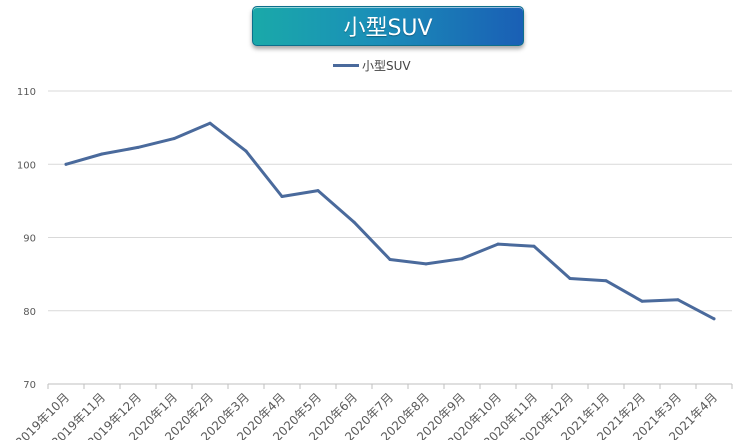  What do you see at coordinates (346, 65) in the screenshot?
I see `legend-swatch` at bounding box center [346, 65].